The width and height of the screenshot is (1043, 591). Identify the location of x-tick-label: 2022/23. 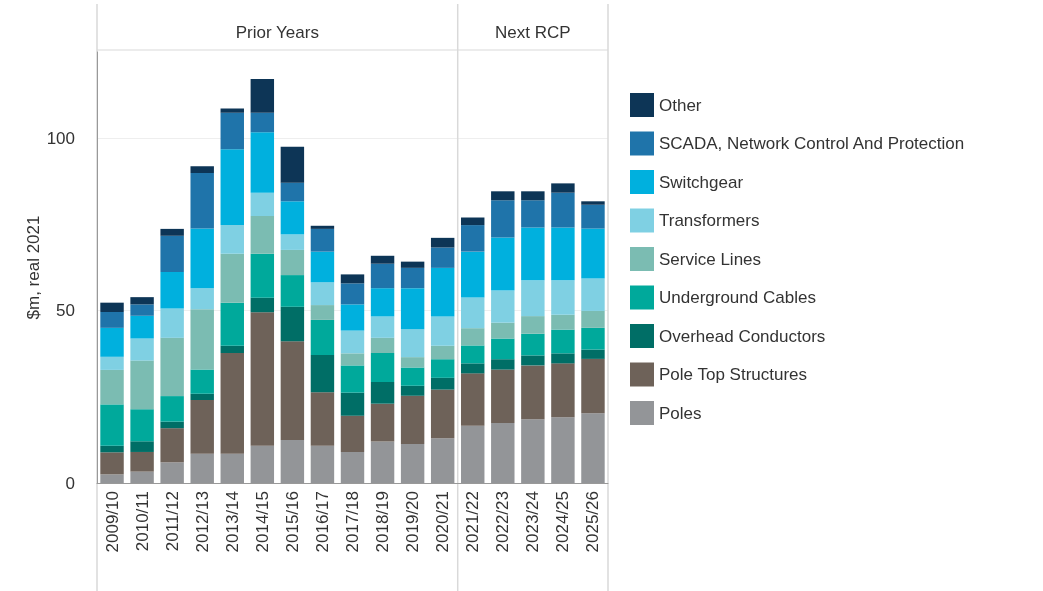
(503, 522).